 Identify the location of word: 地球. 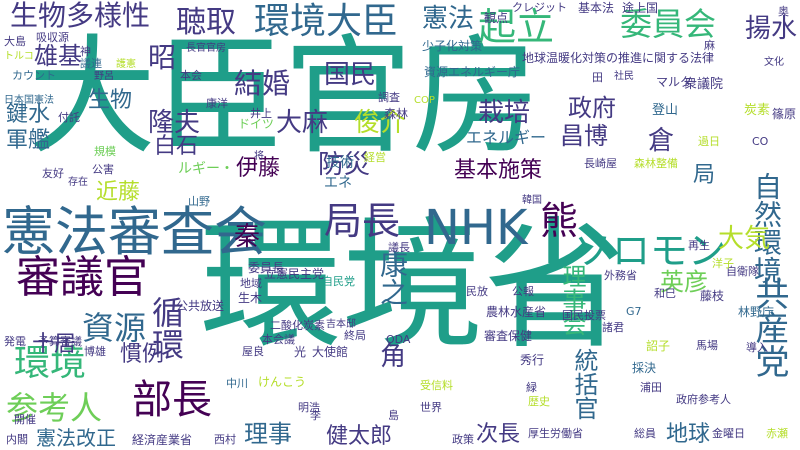
(688, 434).